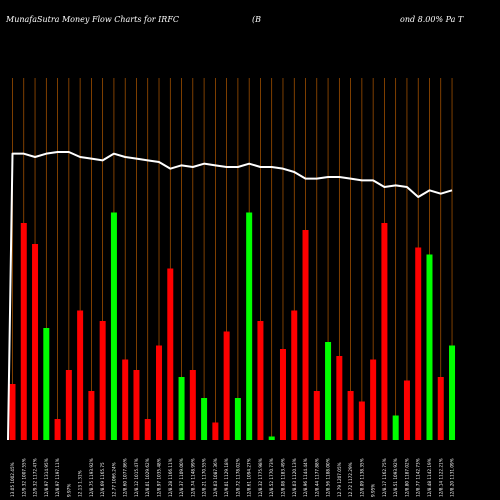 The height and width of the screenshot is (500, 500). Describe the element at coordinates (80, 483) in the screenshot. I see `date-label: 12.13 1.31%` at that location.